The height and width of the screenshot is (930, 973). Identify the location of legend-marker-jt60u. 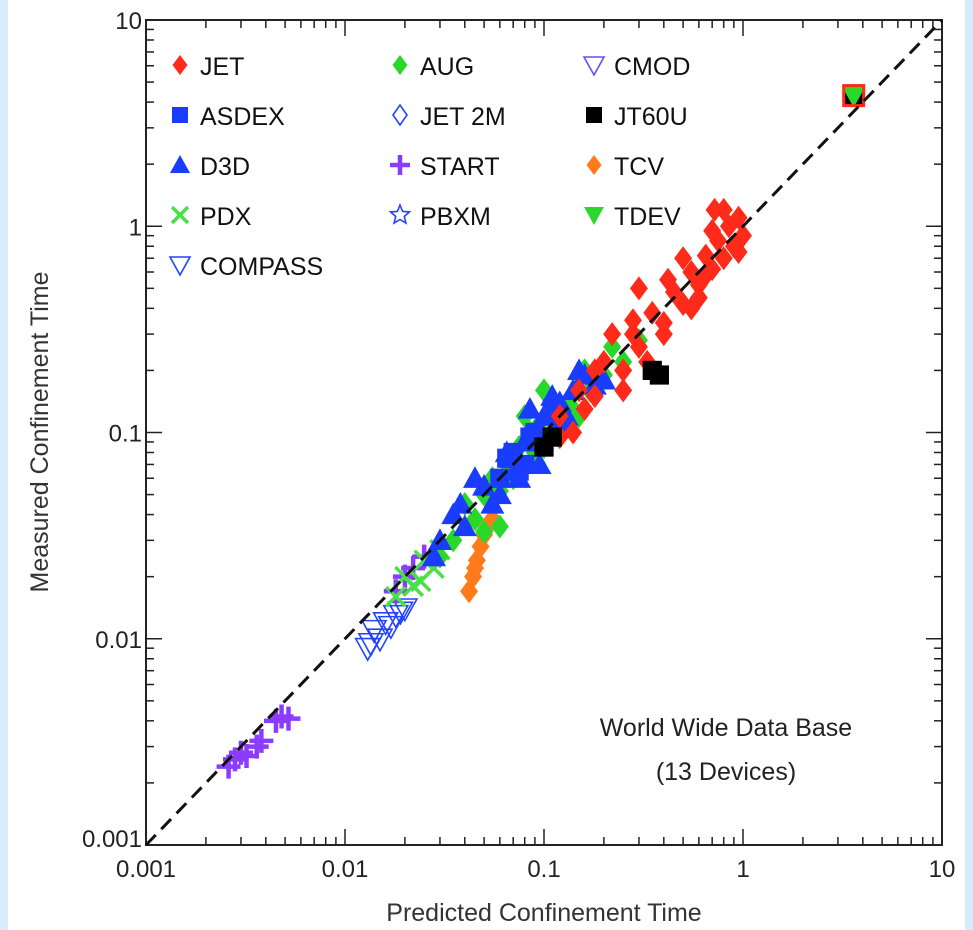
(594, 115).